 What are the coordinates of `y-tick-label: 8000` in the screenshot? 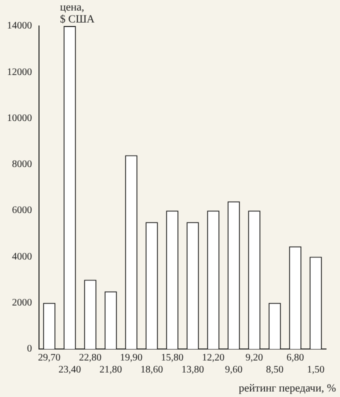 It's located at (22, 164).